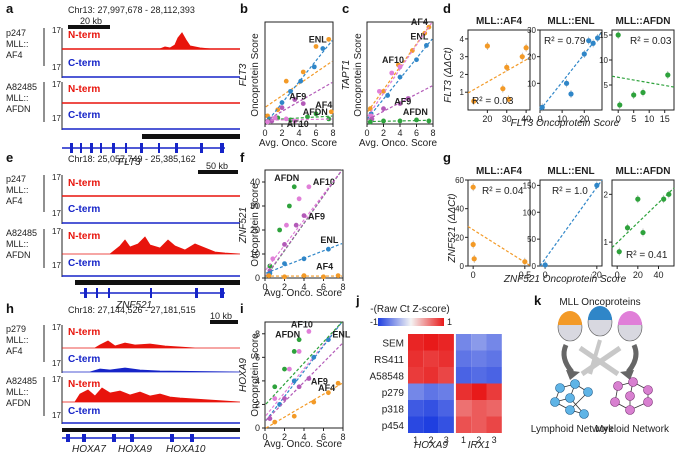 The height and width of the screenshot is (453, 685). I want to click on panel-j-group-hoxa9: HOXA9, so click(431, 445).